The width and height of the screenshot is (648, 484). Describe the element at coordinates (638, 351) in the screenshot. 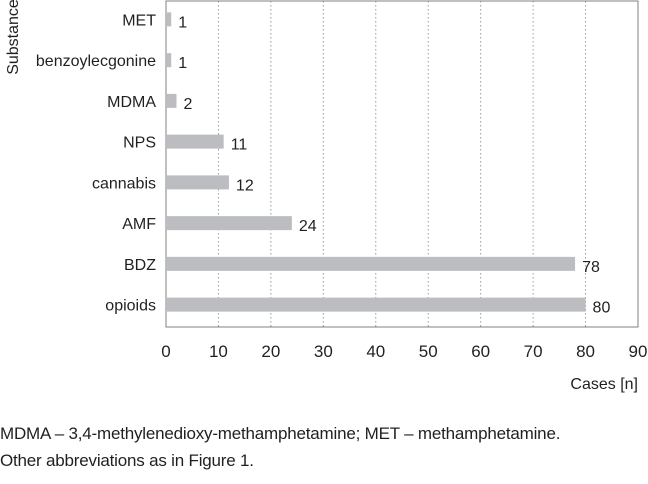

I see `x-tick-label: 90` at that location.